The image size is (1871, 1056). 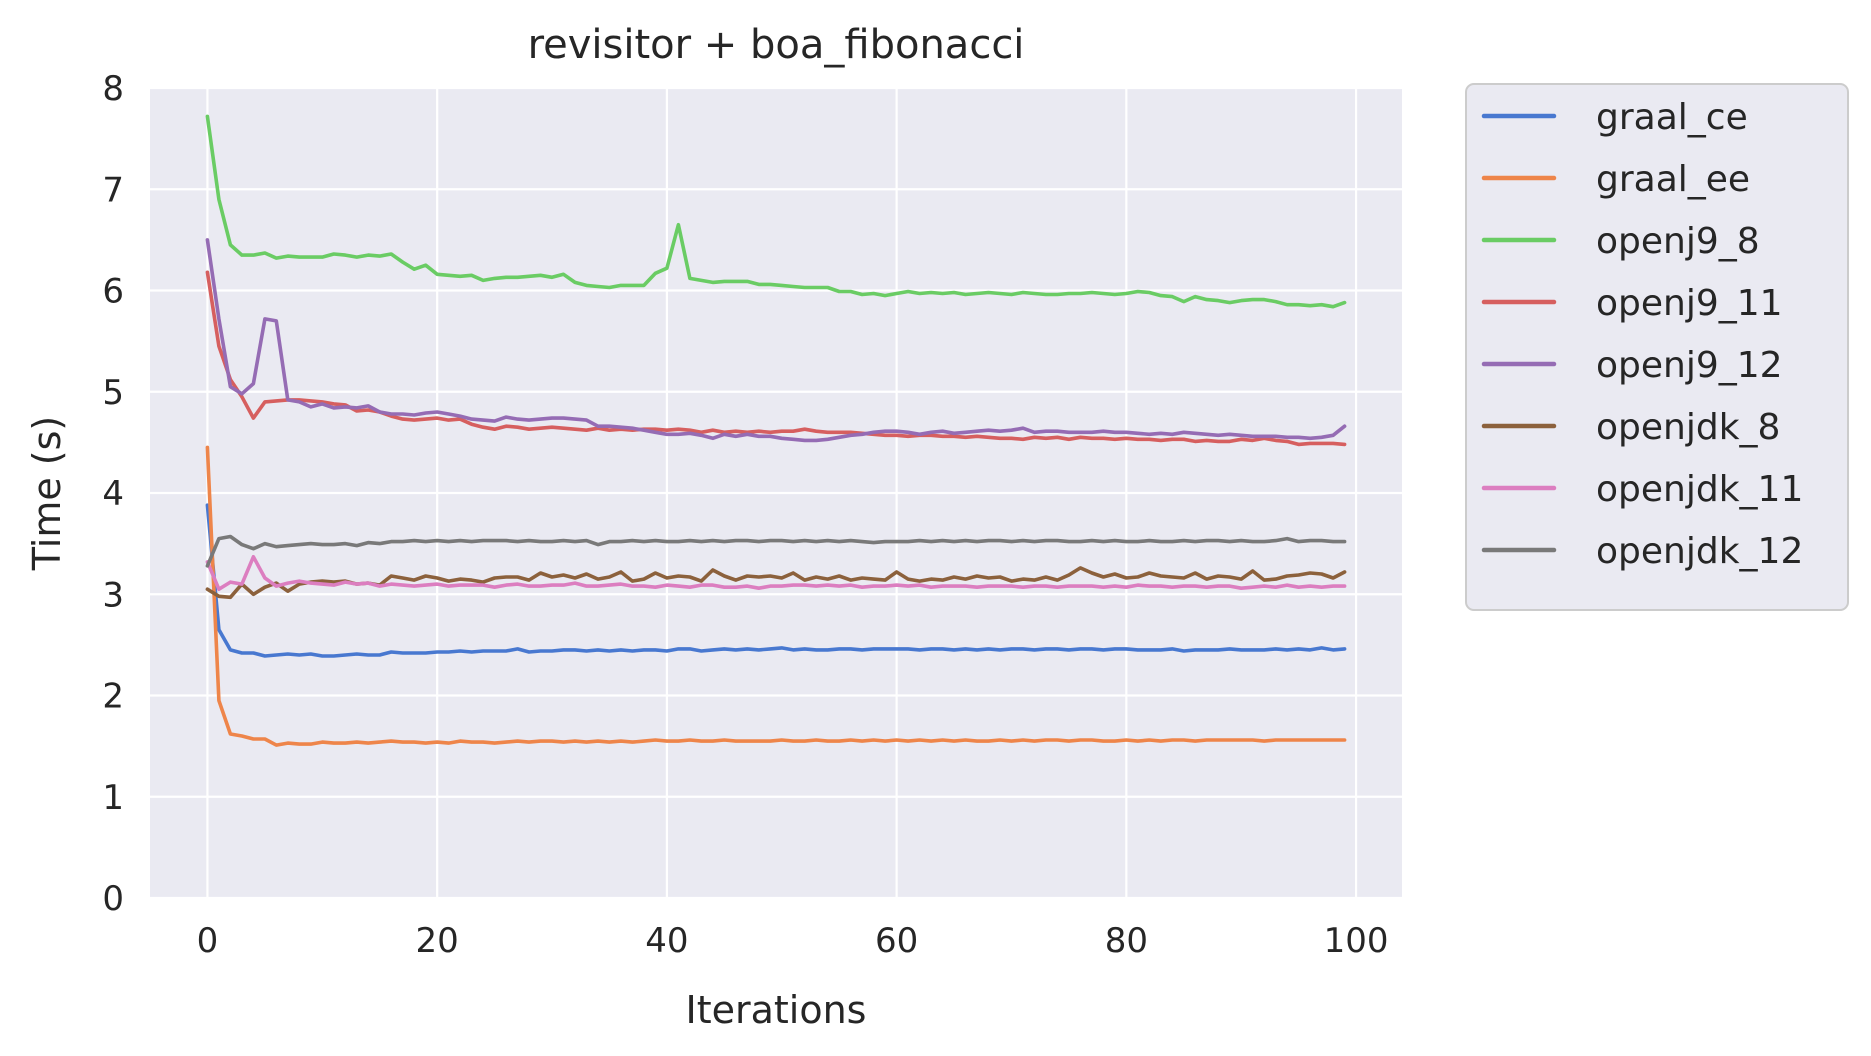 I want to click on legend-label-openjdk_8: openjdk_8, so click(x=1688, y=427).